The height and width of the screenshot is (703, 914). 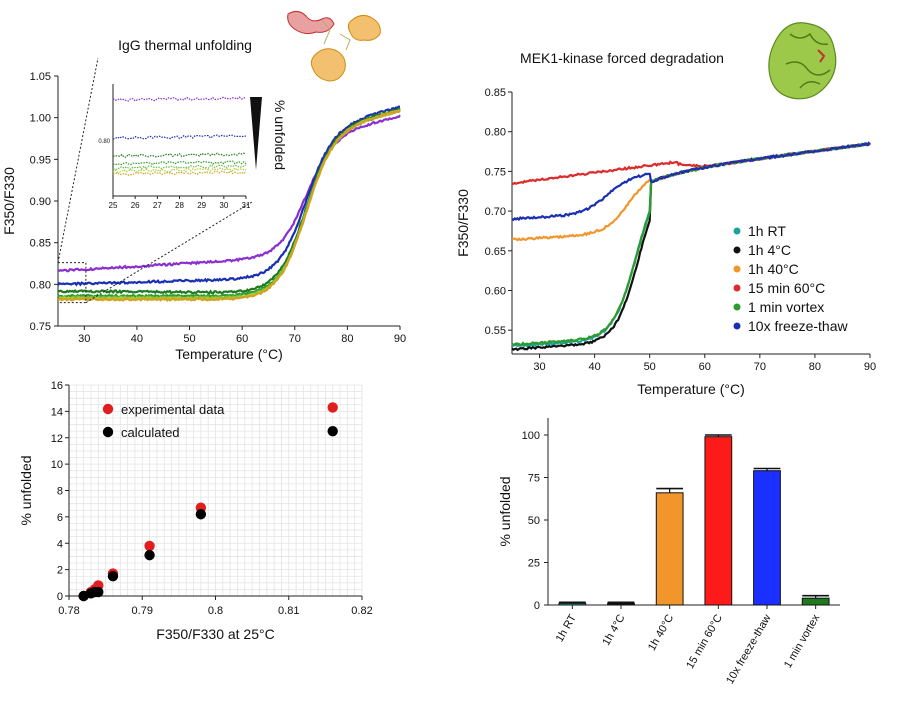 I want to click on unfolded-gradient-wedge, so click(x=256, y=133).